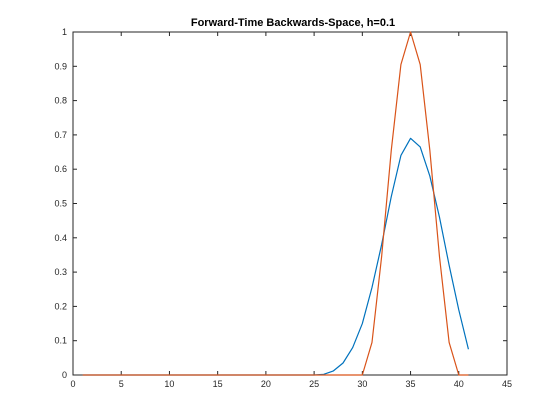 This screenshot has height=420, width=560. What do you see at coordinates (60, 272) in the screenshot?
I see `y-tick-label: 0.3` at bounding box center [60, 272].